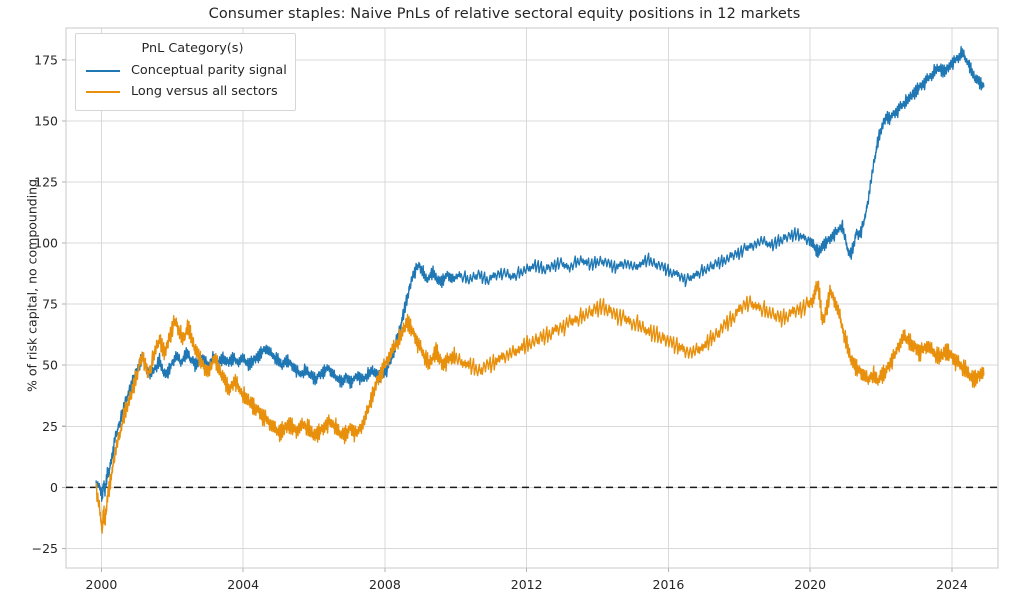 The height and width of the screenshot is (608, 1009). I want to click on y-tick-label: −25, so click(45, 548).